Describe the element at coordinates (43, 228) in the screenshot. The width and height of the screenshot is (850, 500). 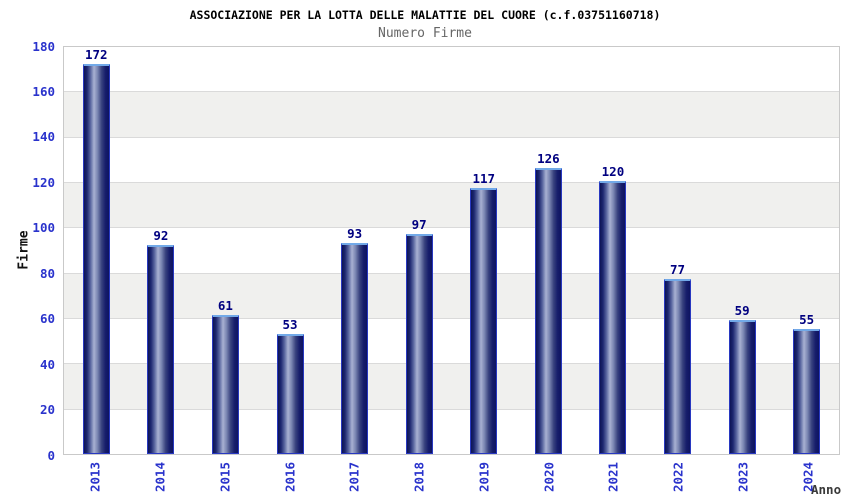
I see `y-tick-label: 100` at that location.